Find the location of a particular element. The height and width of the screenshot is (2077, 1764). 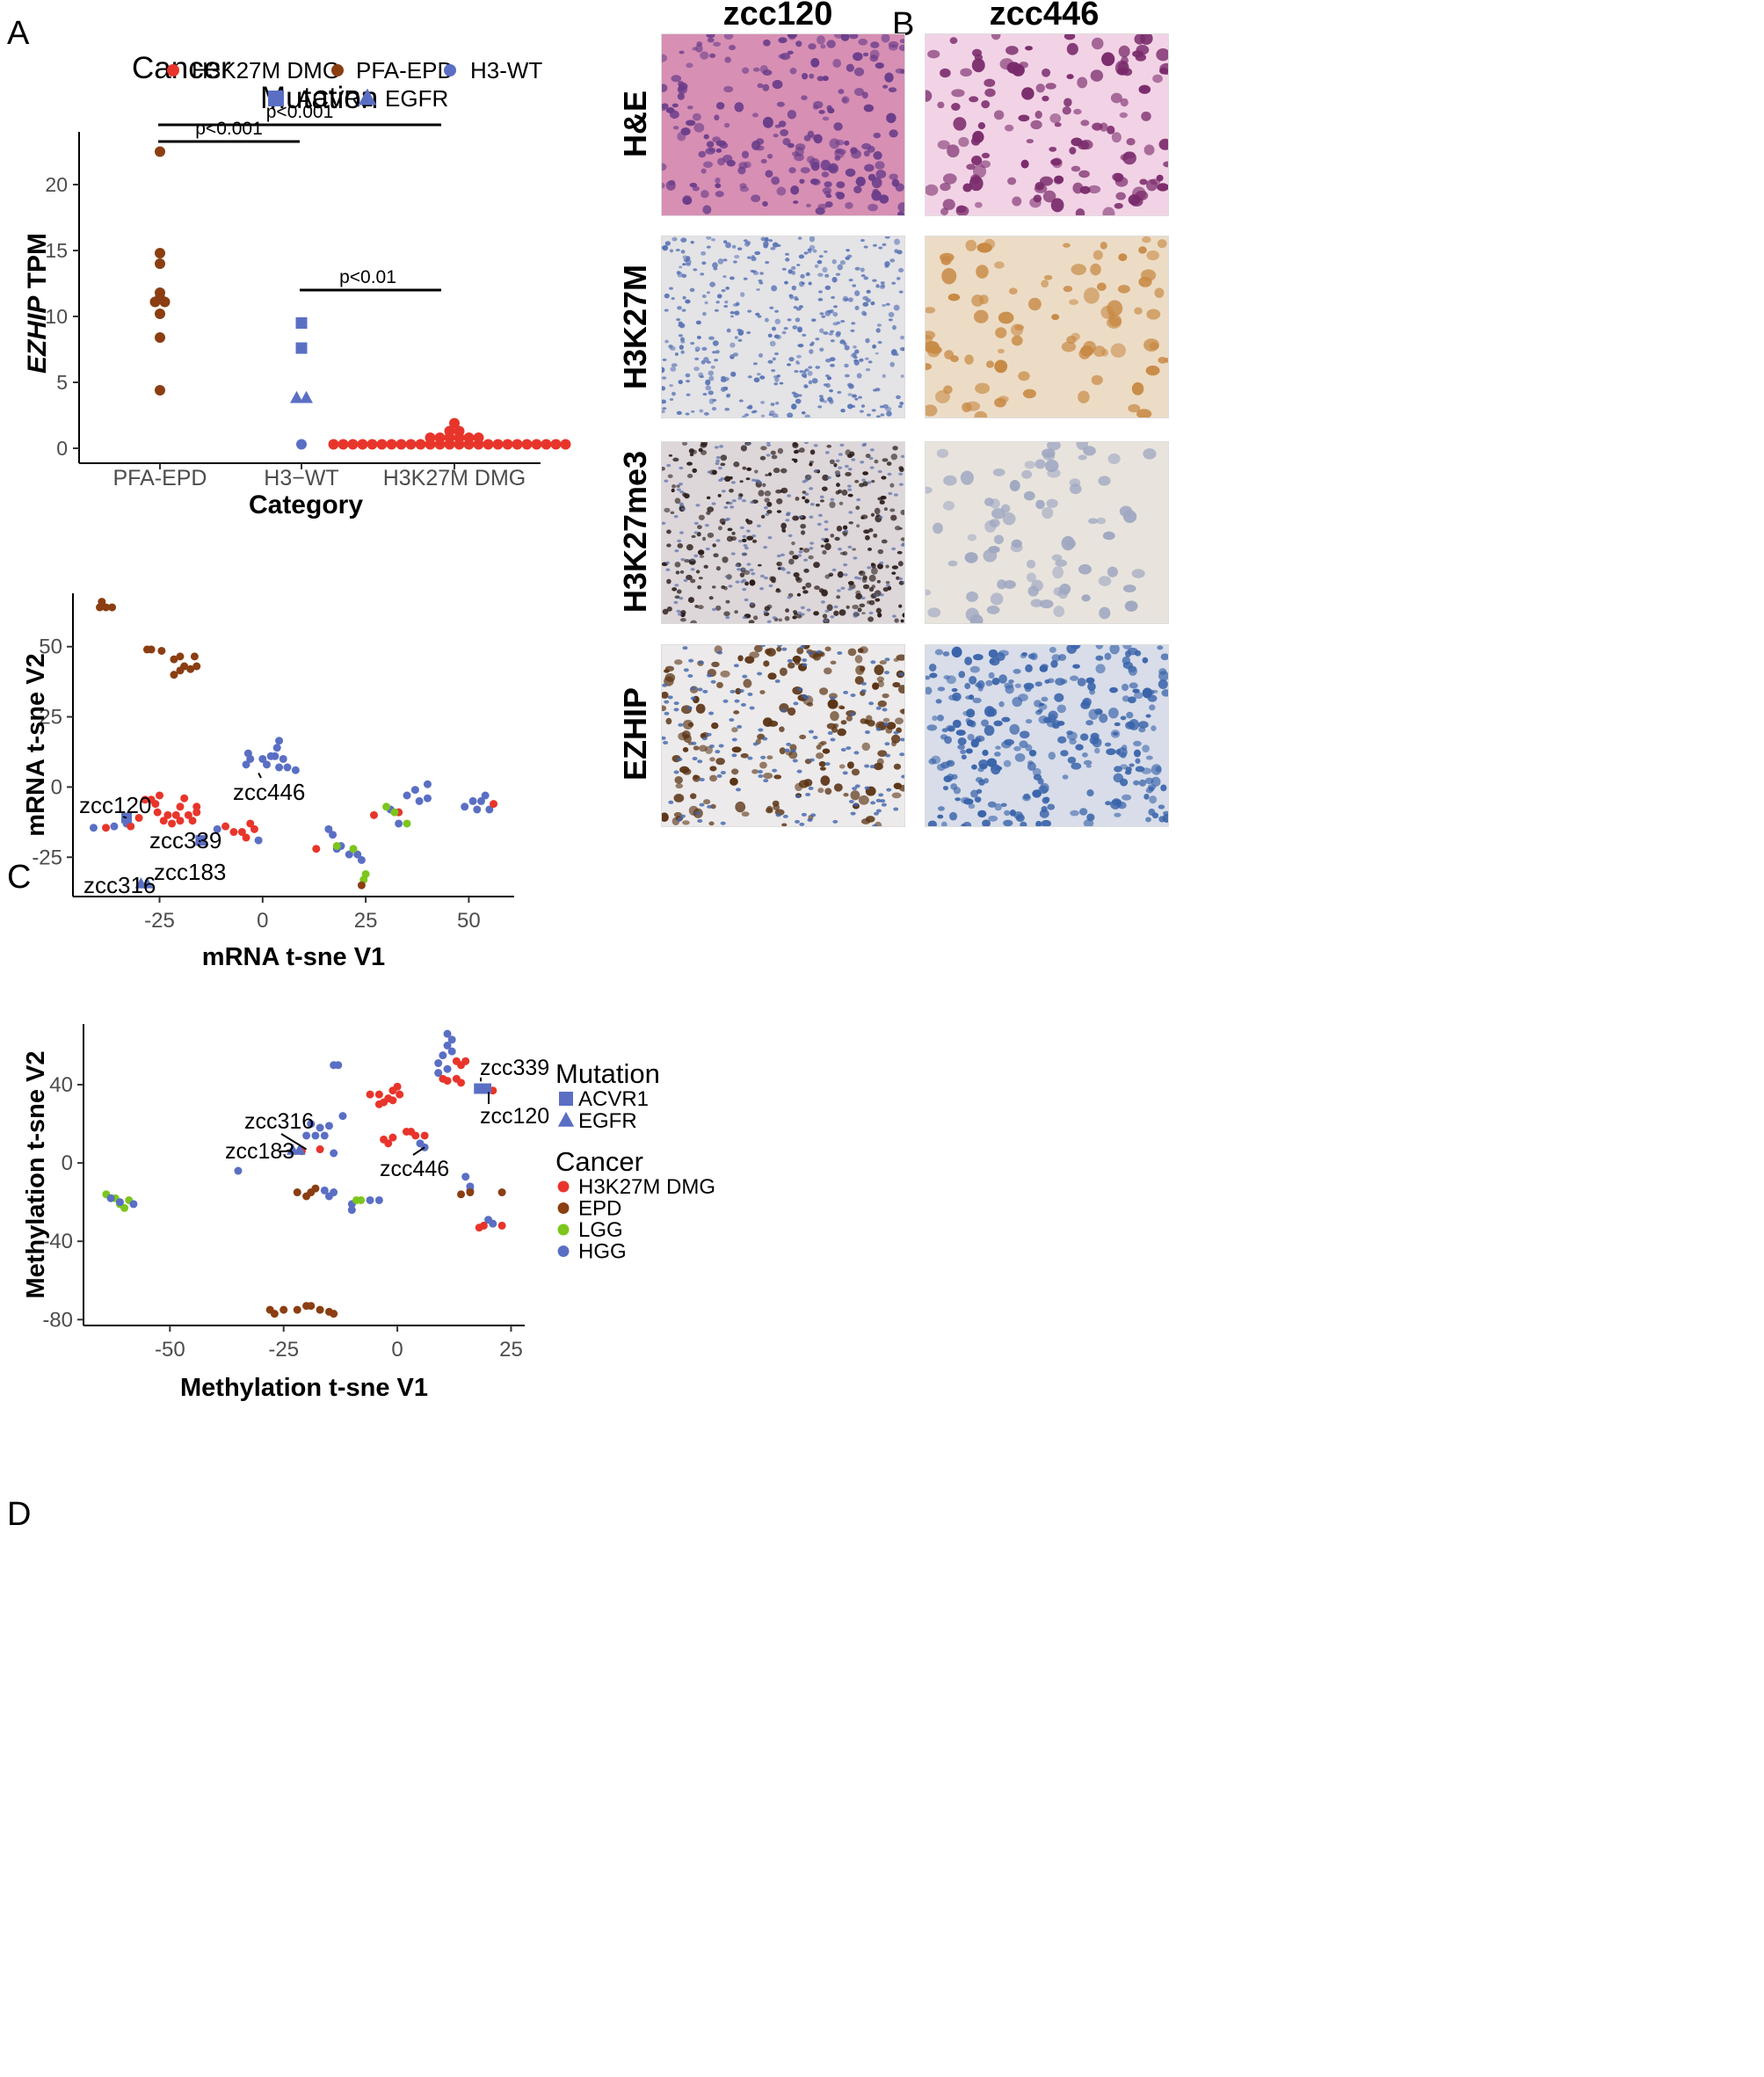

mutation-point is located at coordinates (486, 1088).